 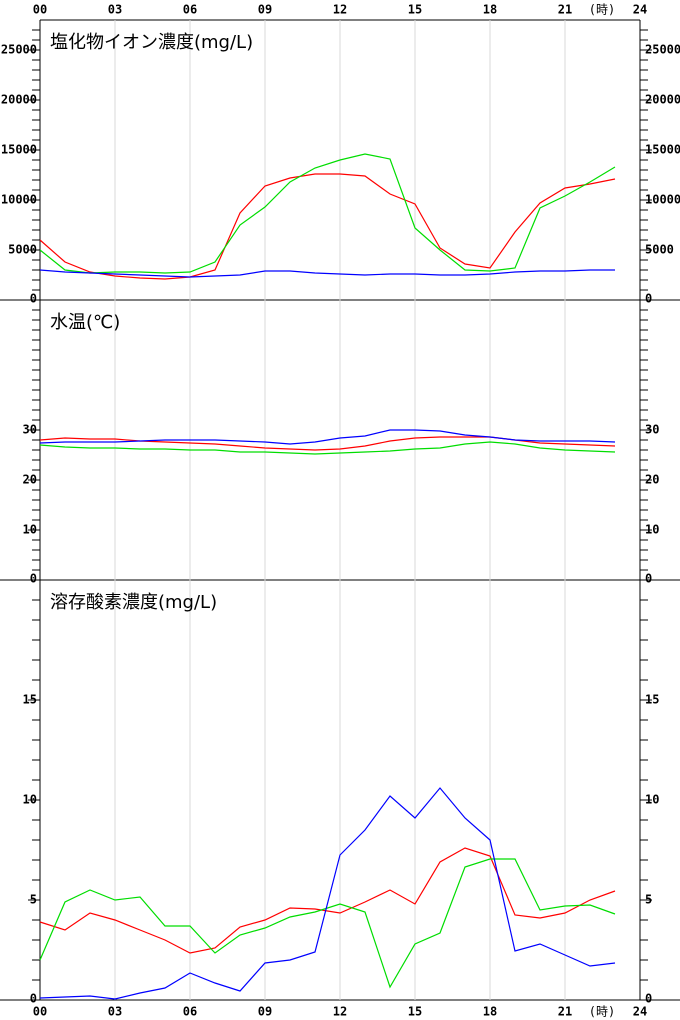 I want to click on panel-title: 塩化物イオン濃度(mg/L), so click(x=151, y=42).